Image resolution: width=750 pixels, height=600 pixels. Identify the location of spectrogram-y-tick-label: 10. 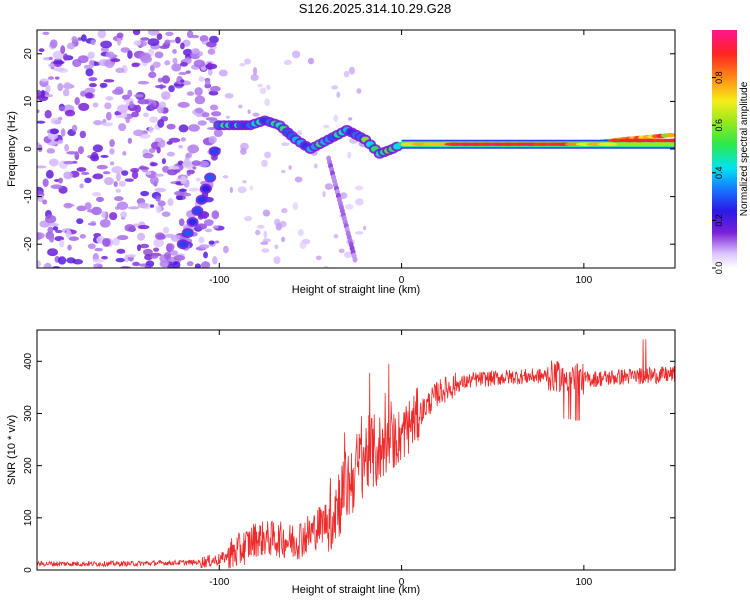
(28, 101).